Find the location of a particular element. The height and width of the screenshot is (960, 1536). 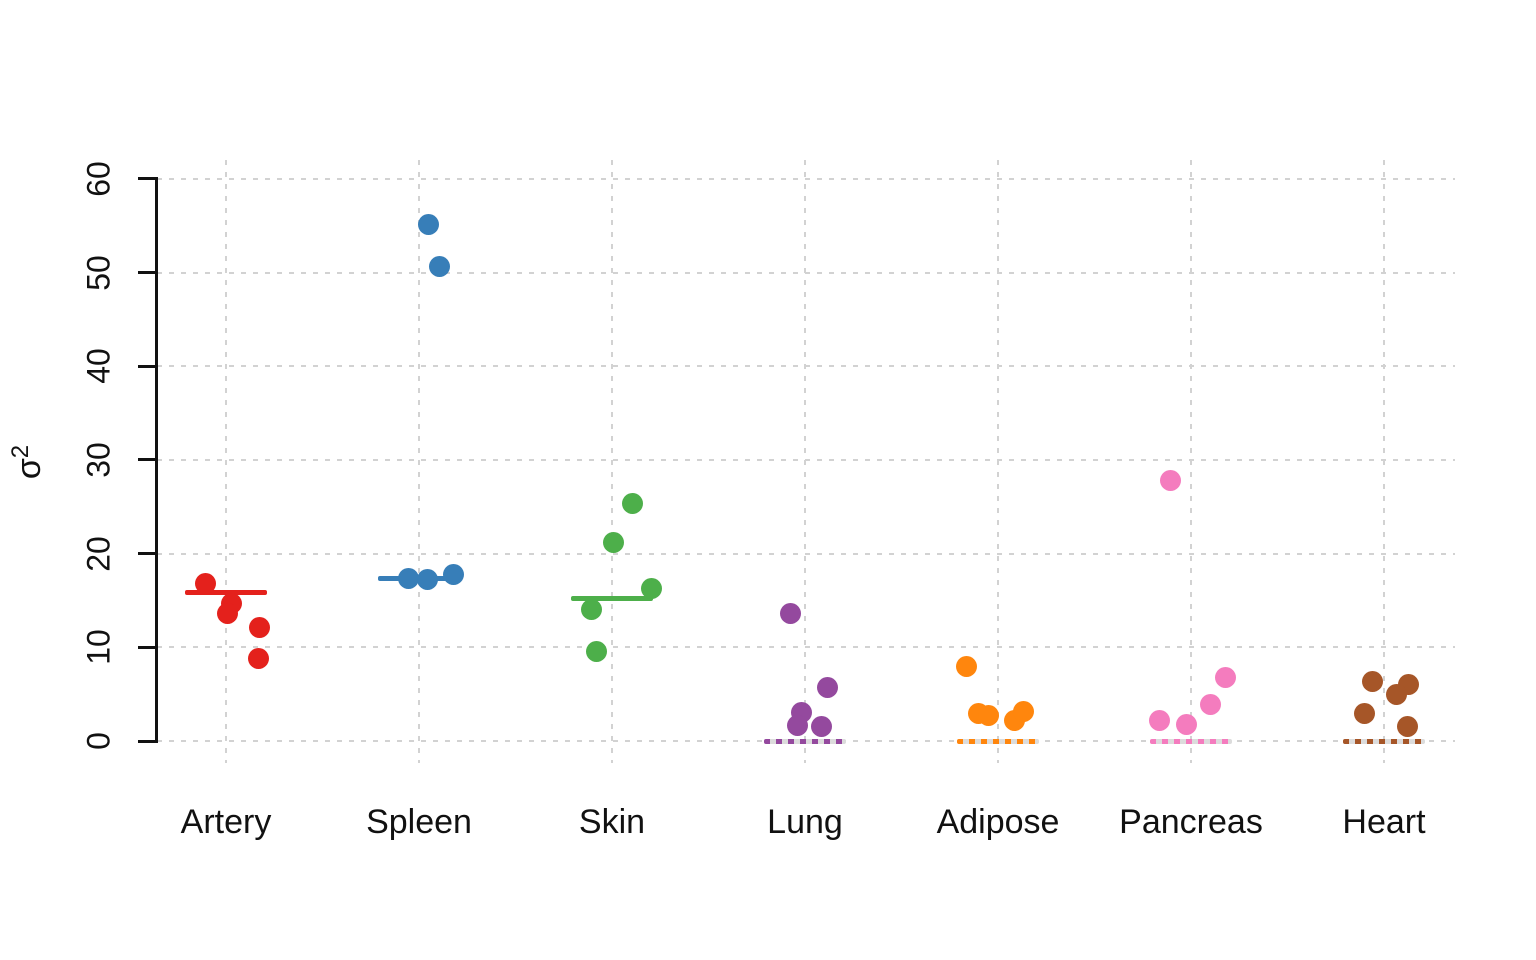

y-tick-label: 10 is located at coordinates (98, 647).